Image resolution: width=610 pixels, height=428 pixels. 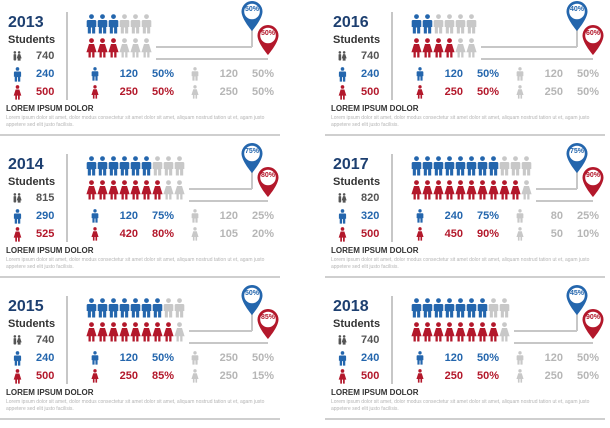 What do you see at coordinates (351, 306) in the screenshot?
I see `year-title: 2018` at bounding box center [351, 306].